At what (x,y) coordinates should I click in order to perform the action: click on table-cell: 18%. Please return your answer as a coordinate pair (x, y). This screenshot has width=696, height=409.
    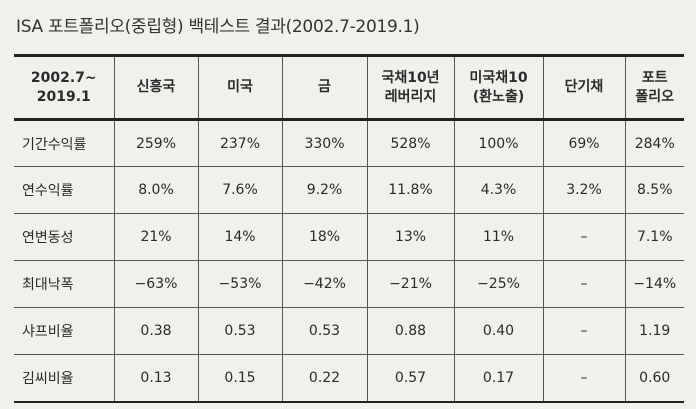
    Looking at the image, I should click on (324, 237).